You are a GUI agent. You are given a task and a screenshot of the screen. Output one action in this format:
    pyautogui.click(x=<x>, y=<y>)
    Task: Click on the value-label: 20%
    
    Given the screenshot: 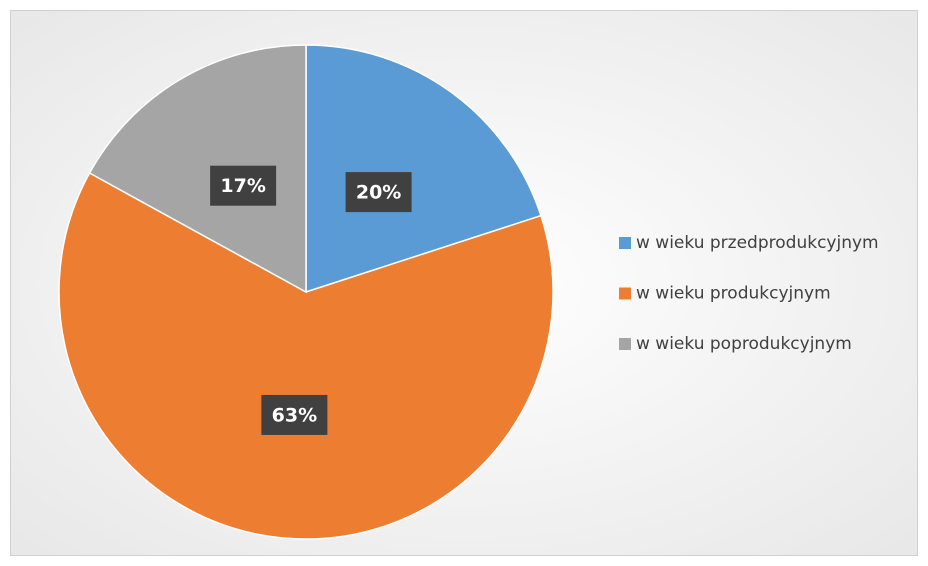 What is the action you would take?
    pyautogui.click(x=378, y=193)
    